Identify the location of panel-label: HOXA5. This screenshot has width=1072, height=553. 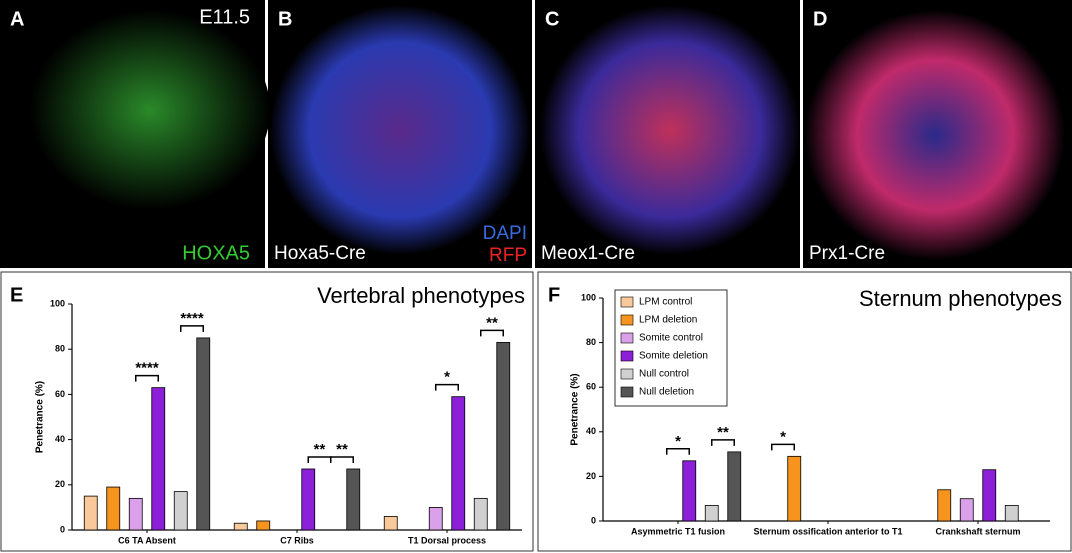
(216, 253).